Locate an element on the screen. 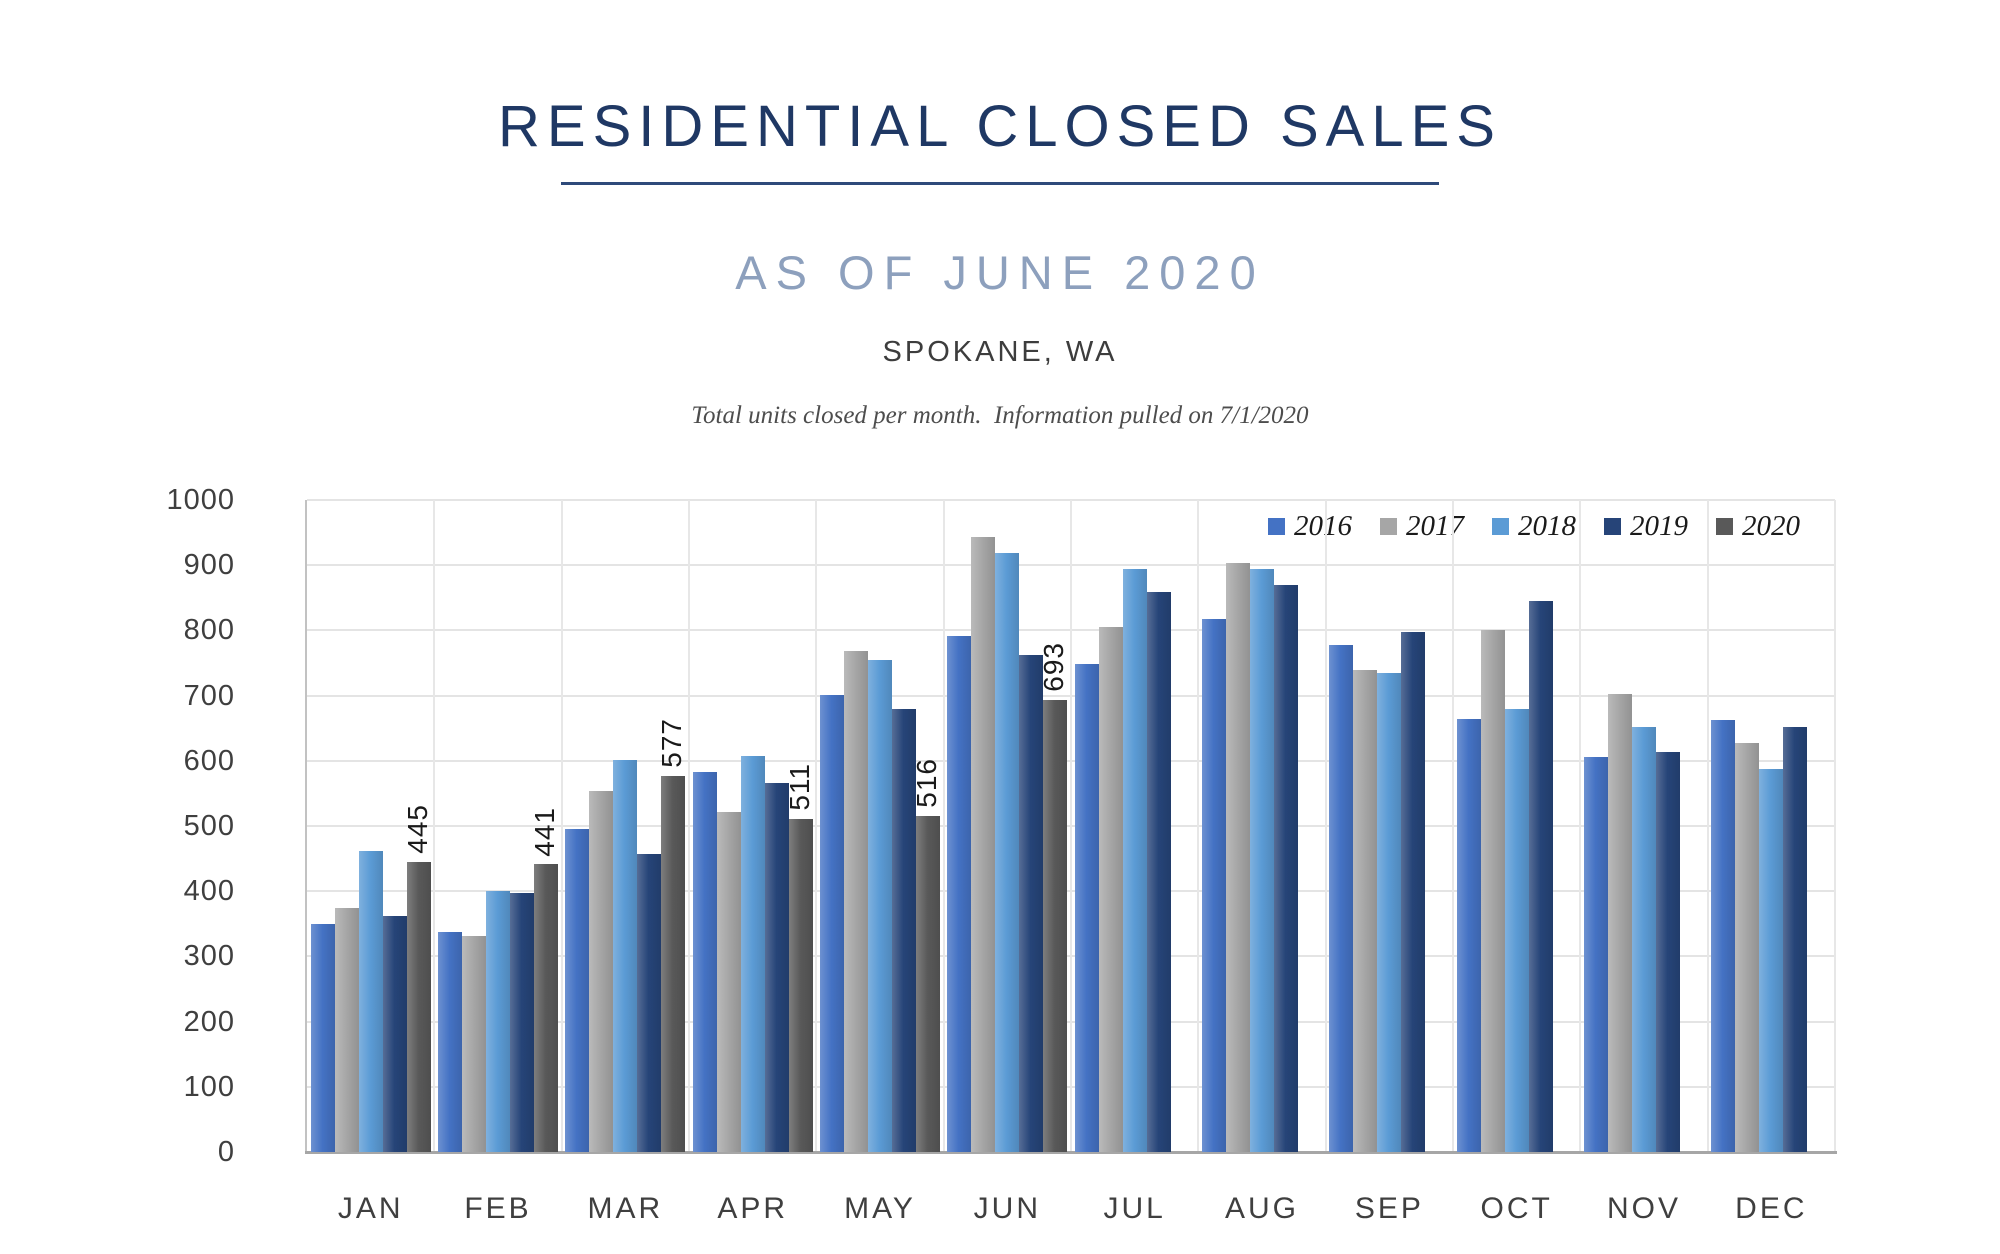 The width and height of the screenshot is (2000, 1254). x-axis-label-APR: APR is located at coordinates (752, 1208).